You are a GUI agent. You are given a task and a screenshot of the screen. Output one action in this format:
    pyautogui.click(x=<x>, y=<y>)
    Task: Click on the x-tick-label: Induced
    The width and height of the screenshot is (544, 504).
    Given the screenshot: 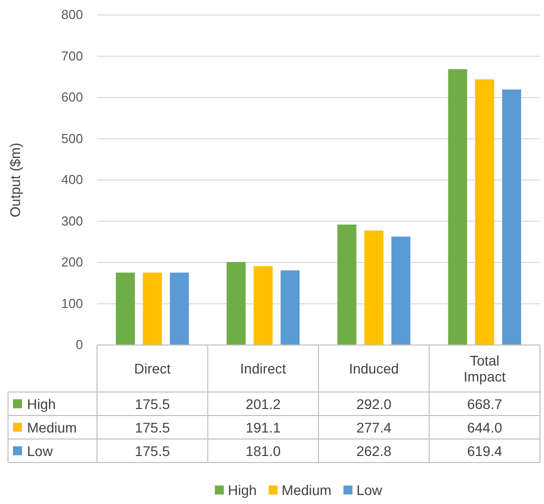 What is the action you would take?
    pyautogui.click(x=373, y=368)
    